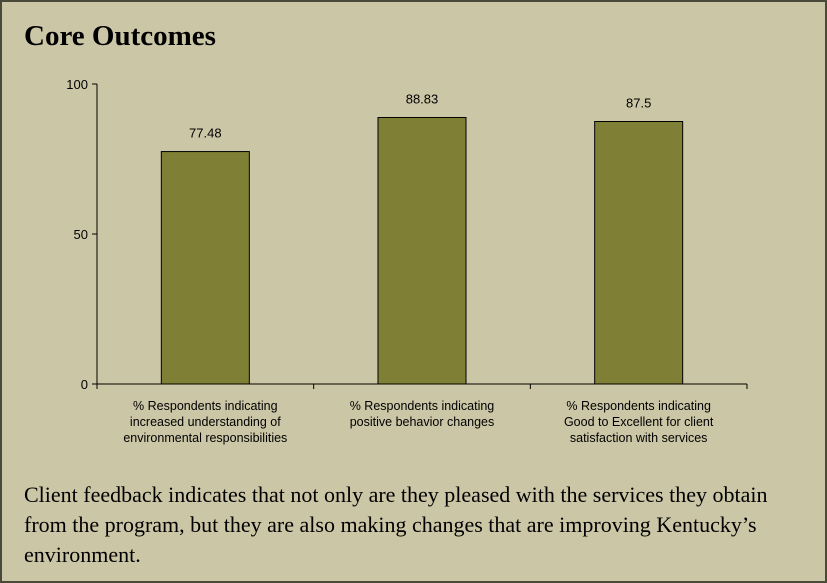  Describe the element at coordinates (81, 234) in the screenshot. I see `y-tick-label: 50` at that location.